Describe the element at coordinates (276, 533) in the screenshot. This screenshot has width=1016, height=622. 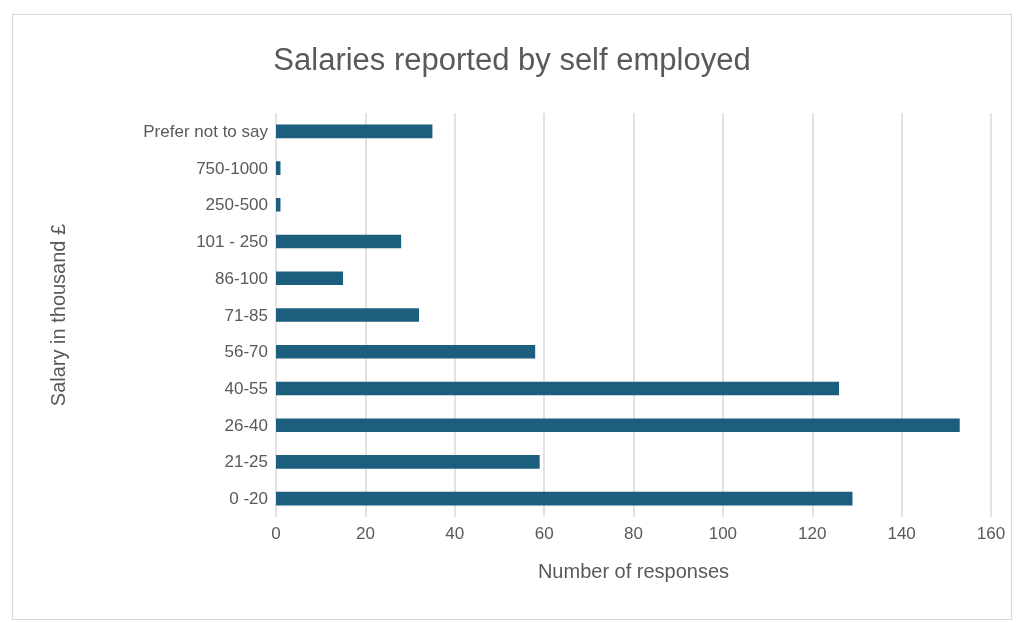
I see `x-tick-label: 0` at that location.